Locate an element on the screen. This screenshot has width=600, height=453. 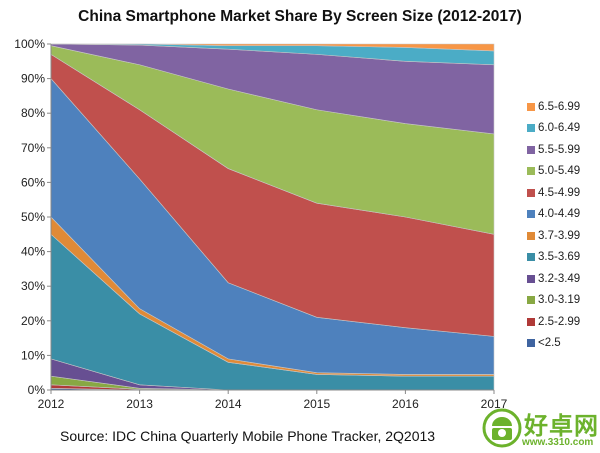
android-logo-icon is located at coordinates (502, 428).